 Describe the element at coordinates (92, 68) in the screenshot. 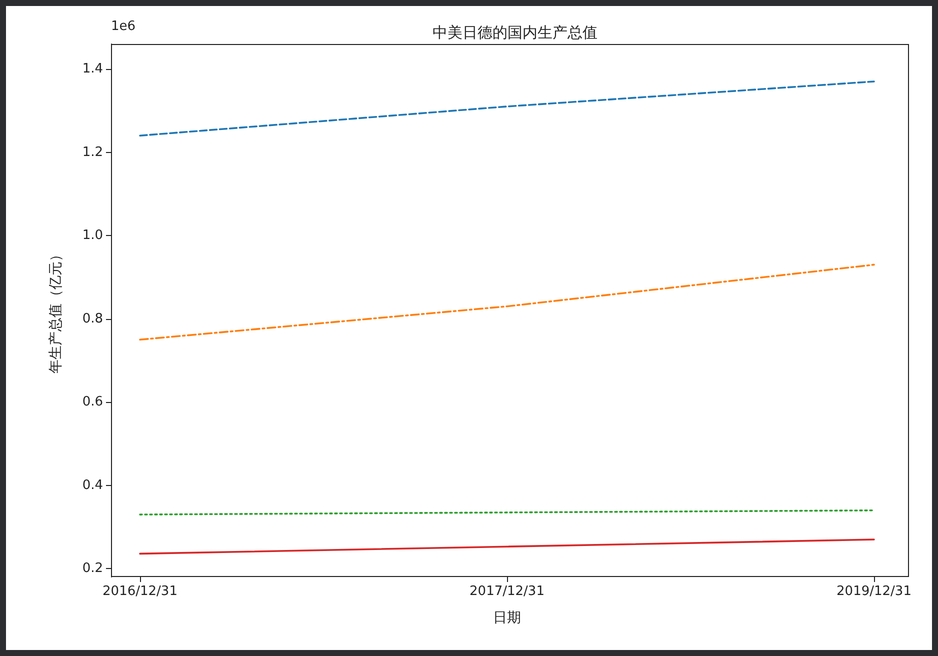

I see `y-tick-label: 1.4` at that location.